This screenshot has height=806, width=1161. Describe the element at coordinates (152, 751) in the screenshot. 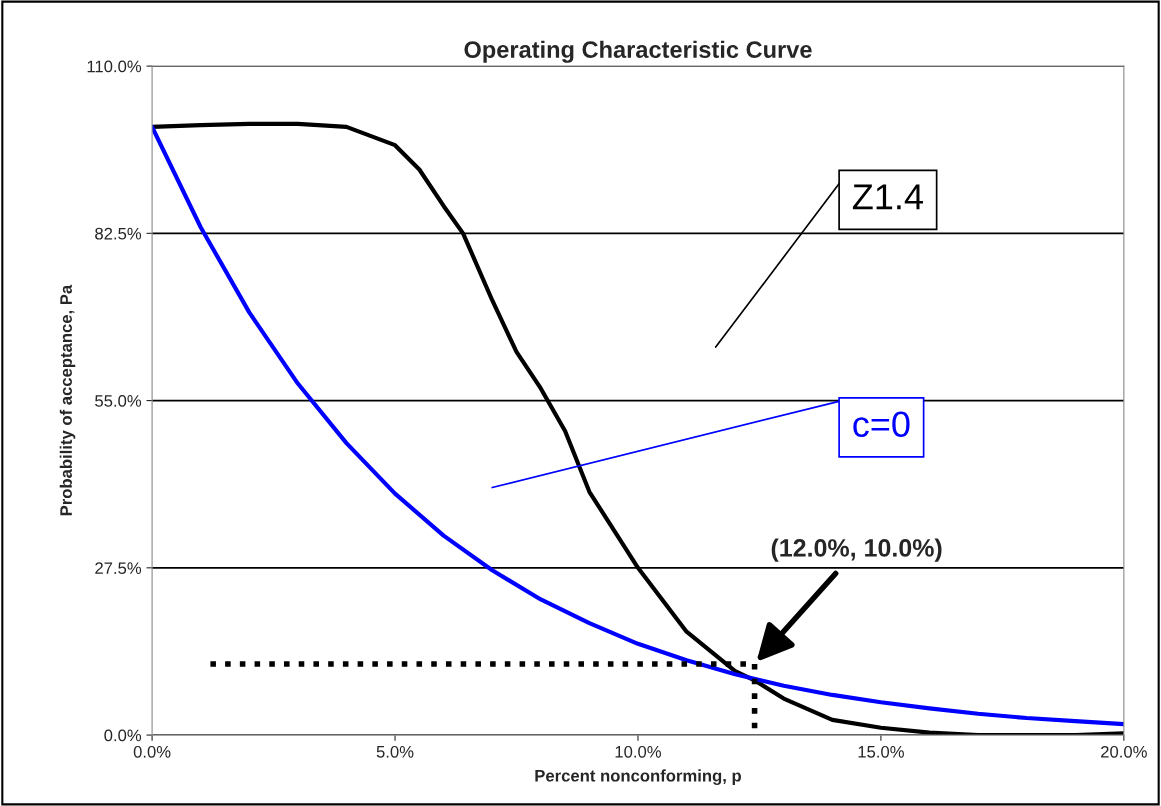

I see `x-tick-label: 0.0%` at that location.